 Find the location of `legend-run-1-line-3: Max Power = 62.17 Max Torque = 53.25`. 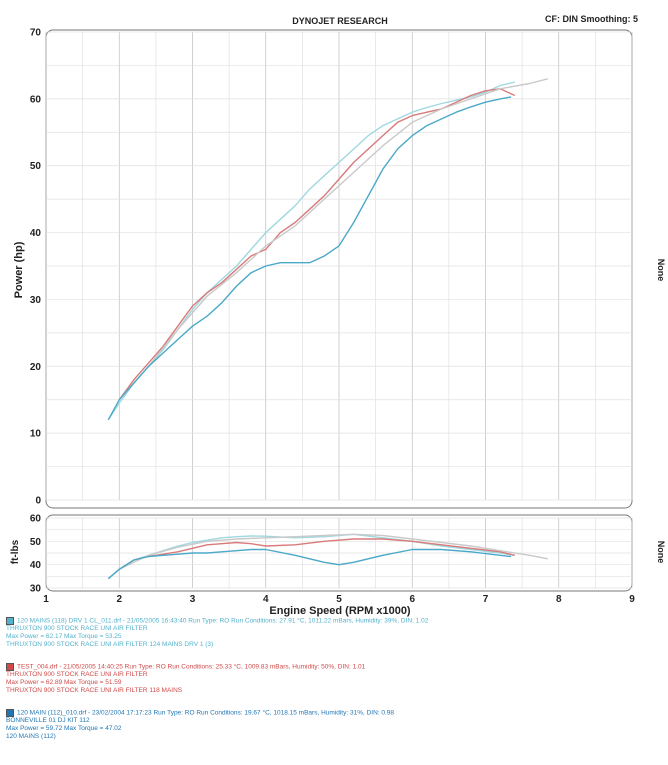

legend-run-1-line-3: Max Power = 62.17 Max Torque = 53.25 is located at coordinates (64, 636).